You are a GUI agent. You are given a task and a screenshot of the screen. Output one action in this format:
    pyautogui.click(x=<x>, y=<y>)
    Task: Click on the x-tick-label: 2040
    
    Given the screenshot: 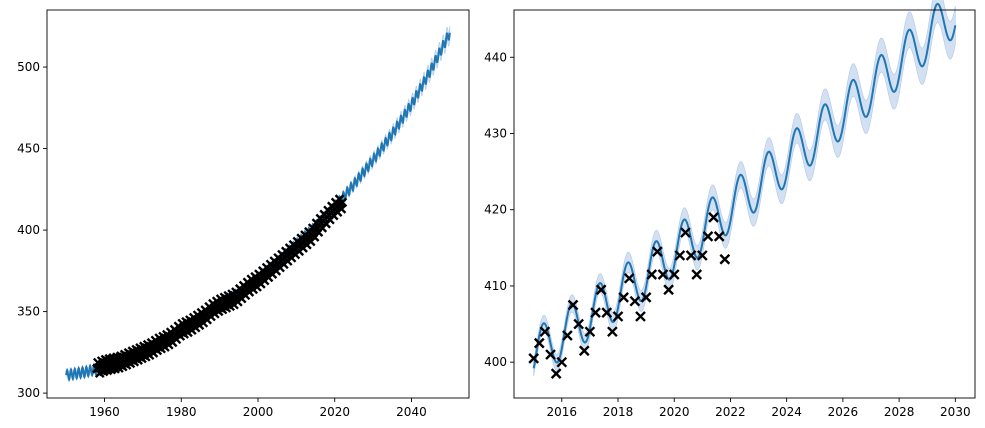 What is the action you would take?
    pyautogui.click(x=411, y=412)
    